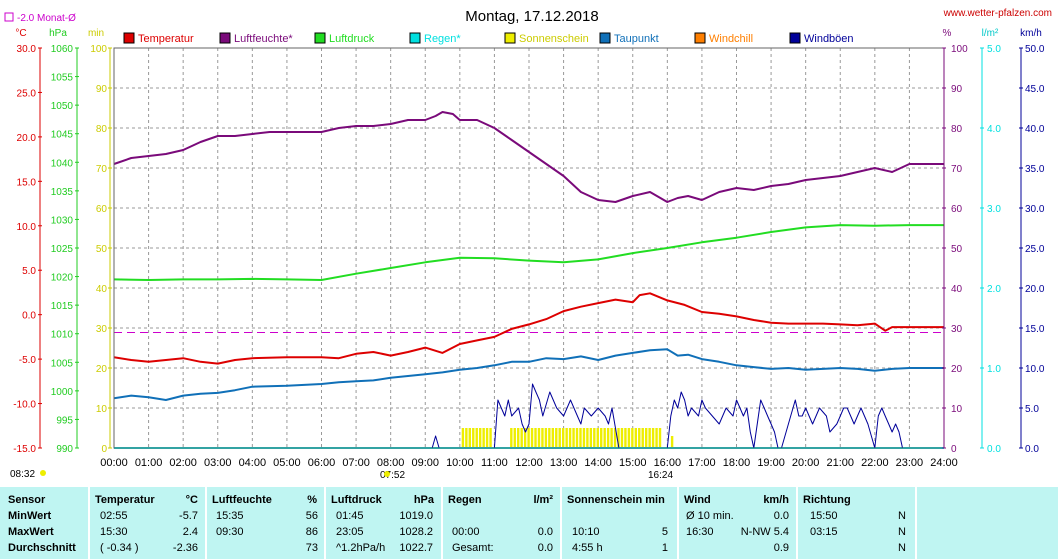  I want to click on sunrise-label: 07:52, so click(392, 475).